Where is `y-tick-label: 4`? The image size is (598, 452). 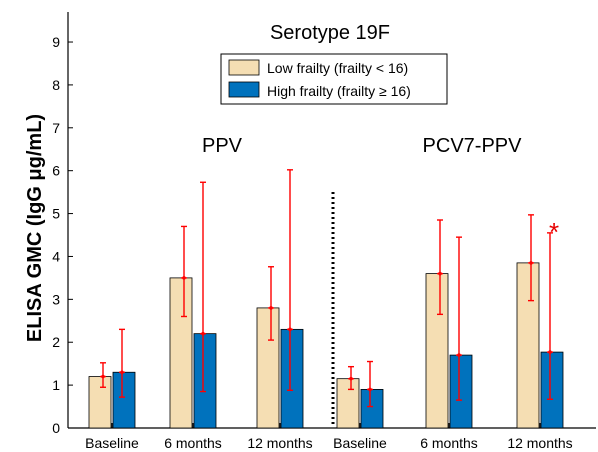 y-tick-label: 4 is located at coordinates (56, 256).